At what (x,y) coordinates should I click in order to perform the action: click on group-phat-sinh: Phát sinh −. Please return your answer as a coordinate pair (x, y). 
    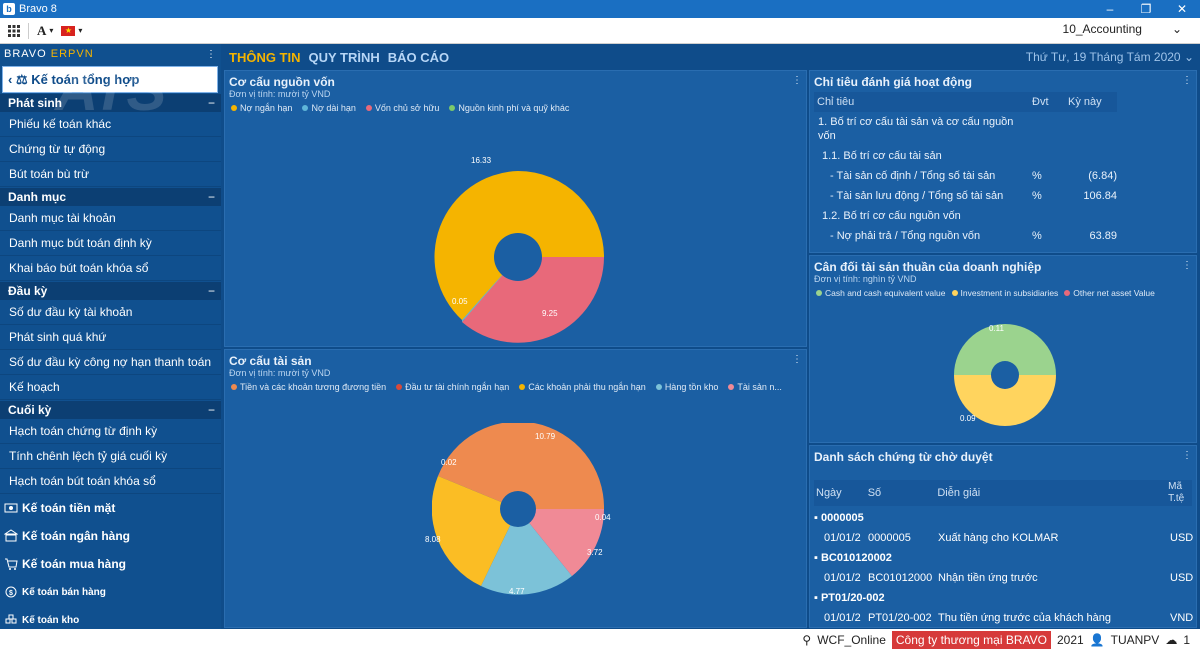
    Looking at the image, I should click on (110, 103).